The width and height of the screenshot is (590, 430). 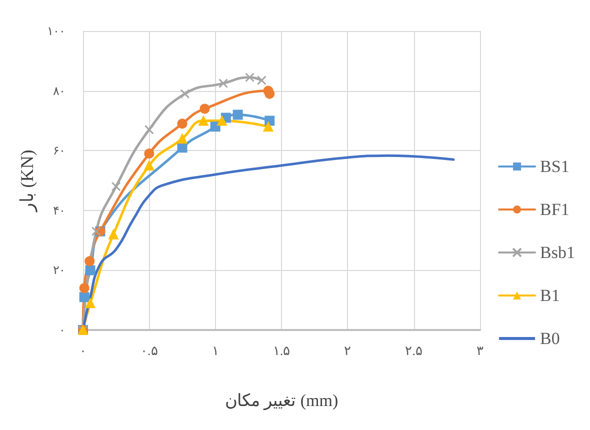 What do you see at coordinates (59, 270) in the screenshot?
I see `y-tick-label: ۲۰` at bounding box center [59, 270].